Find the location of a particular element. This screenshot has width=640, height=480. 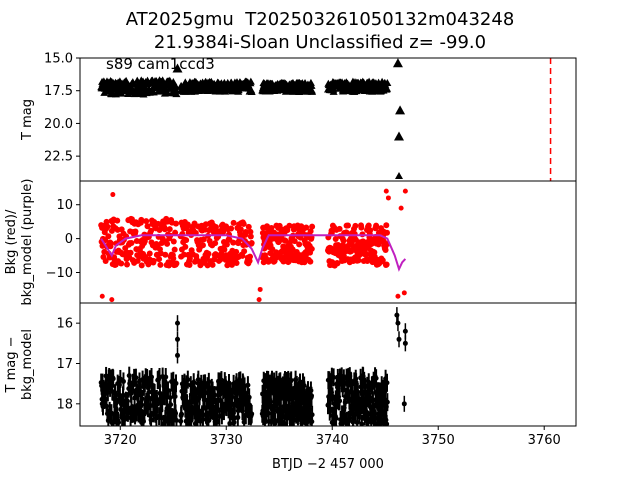

y-tick-label: 17.5 is located at coordinates (58, 91).